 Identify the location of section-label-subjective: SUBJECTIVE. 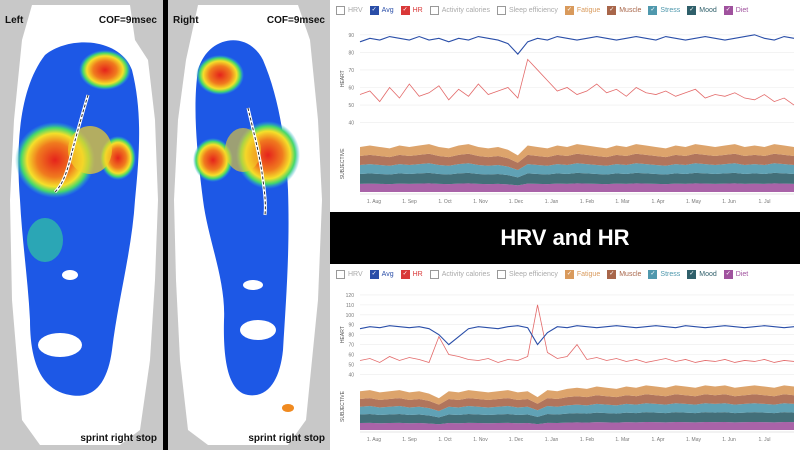
(343, 164).